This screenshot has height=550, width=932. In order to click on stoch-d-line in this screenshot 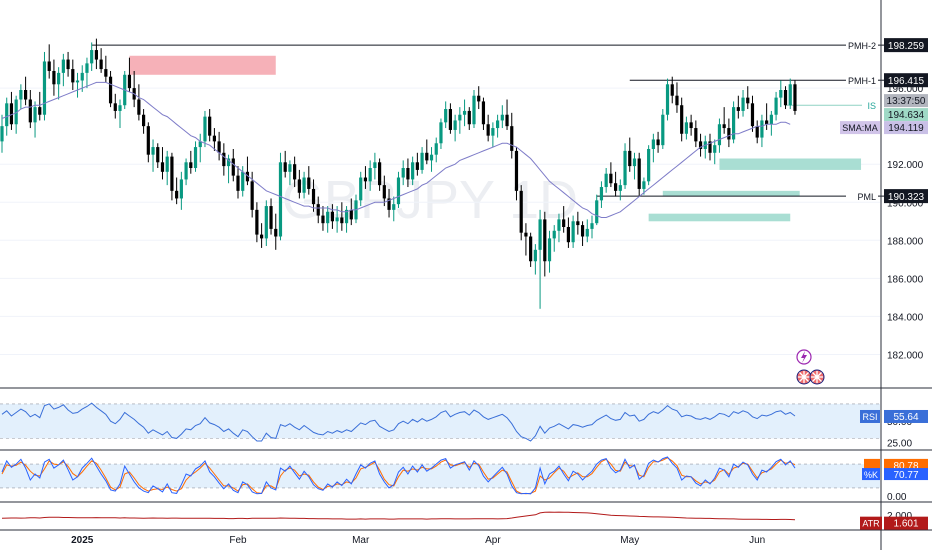, I will do `click(398, 476)`.